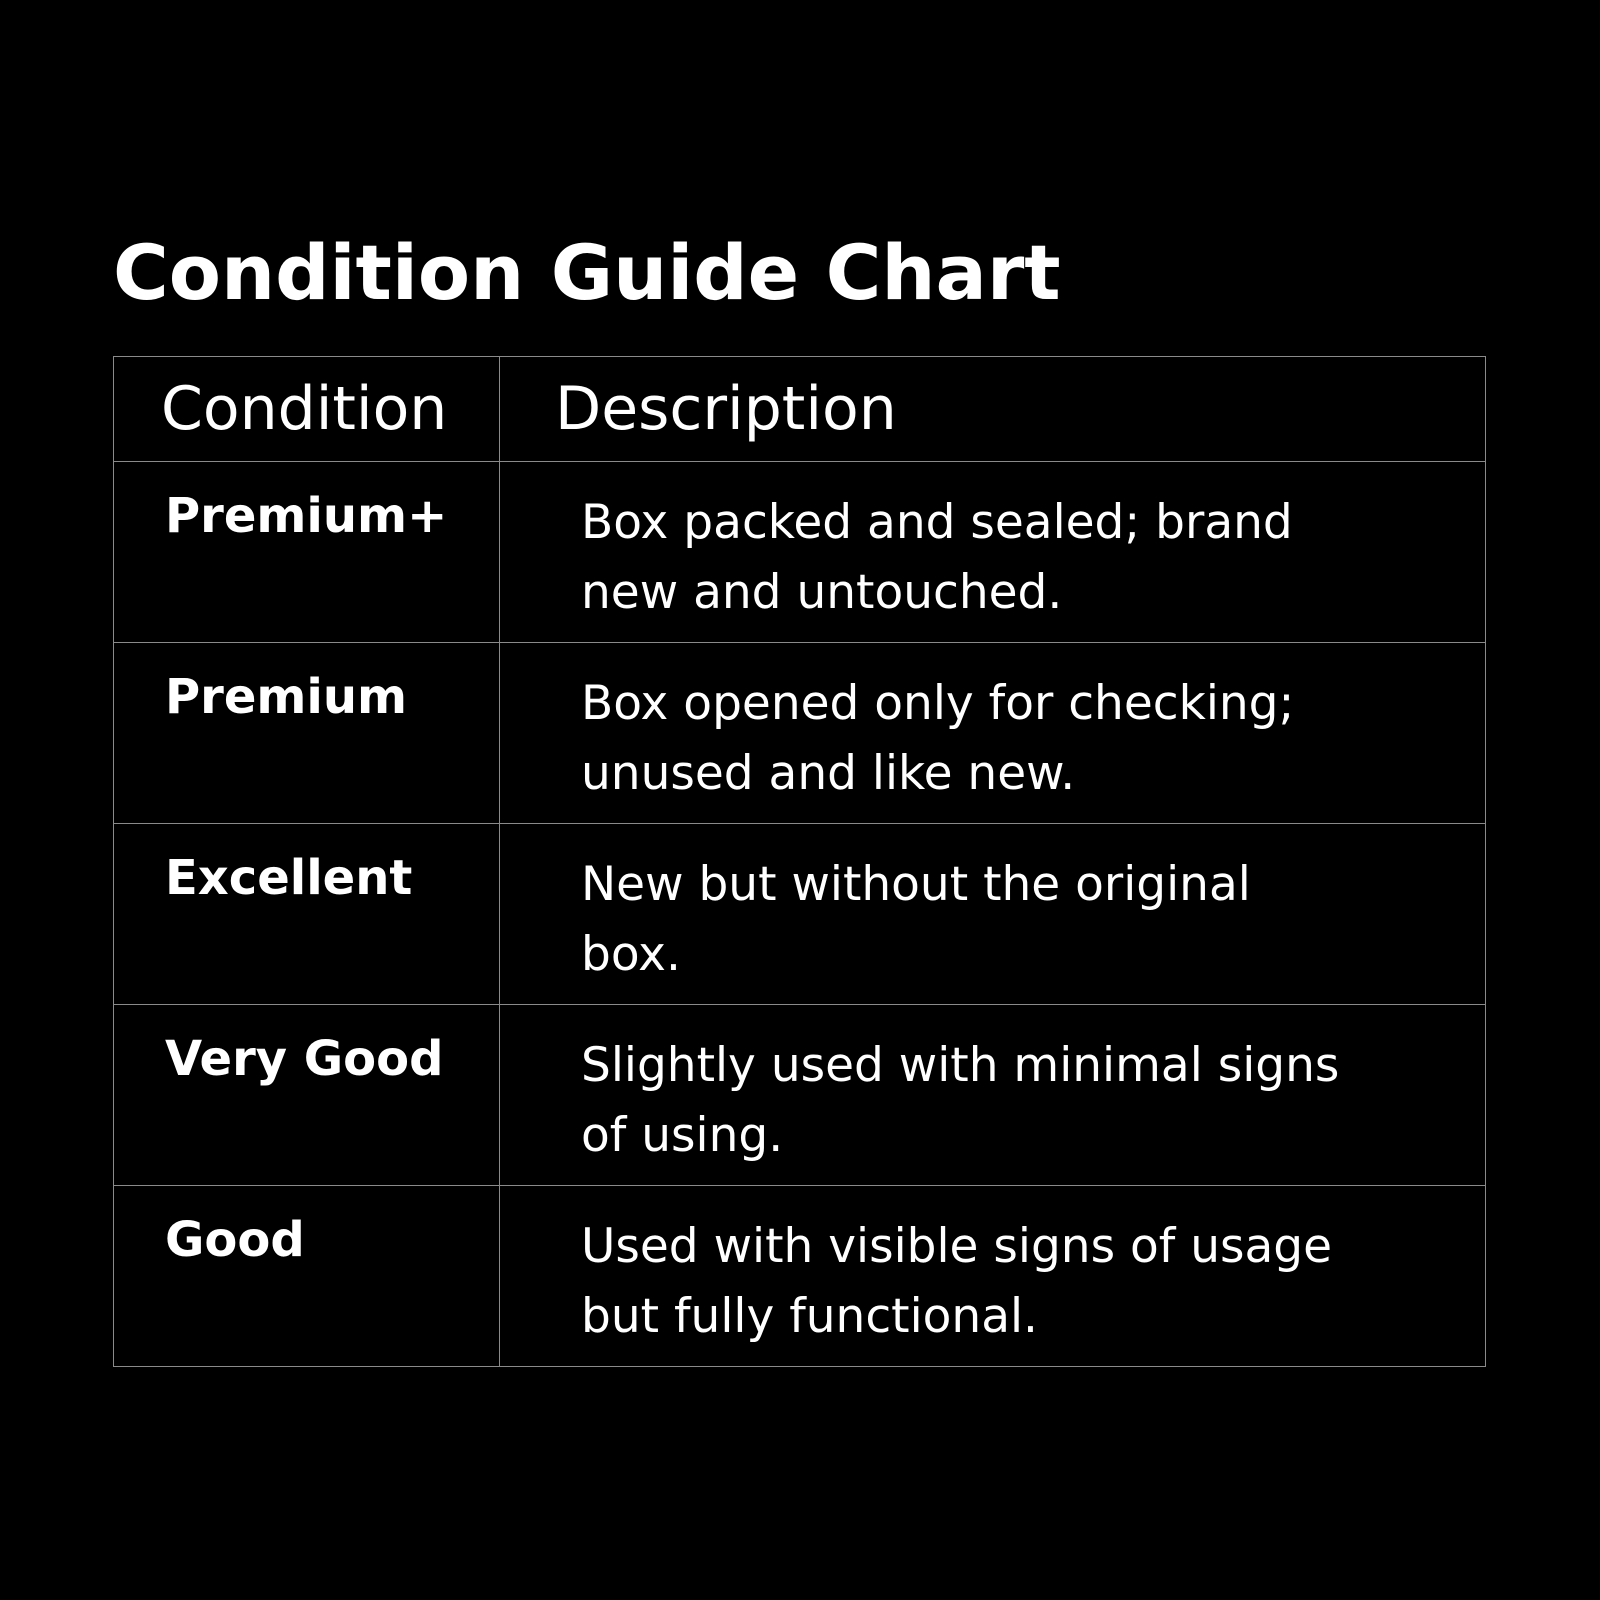  Describe the element at coordinates (587, 272) in the screenshot. I see `page-title: Condition Guide Chart` at that location.